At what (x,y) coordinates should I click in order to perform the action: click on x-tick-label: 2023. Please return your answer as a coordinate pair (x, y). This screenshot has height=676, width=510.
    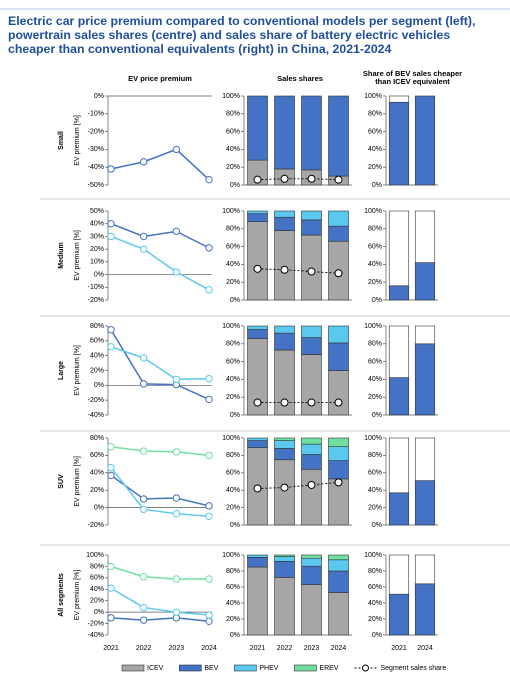
    Looking at the image, I should click on (312, 648).